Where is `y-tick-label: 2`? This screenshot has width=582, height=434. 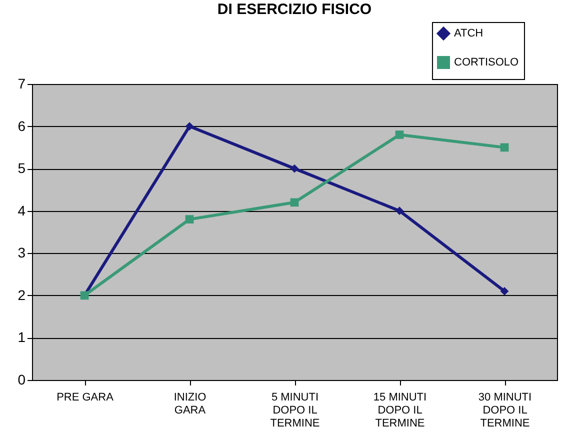
y-tick-label: 2 is located at coordinates (22, 294).